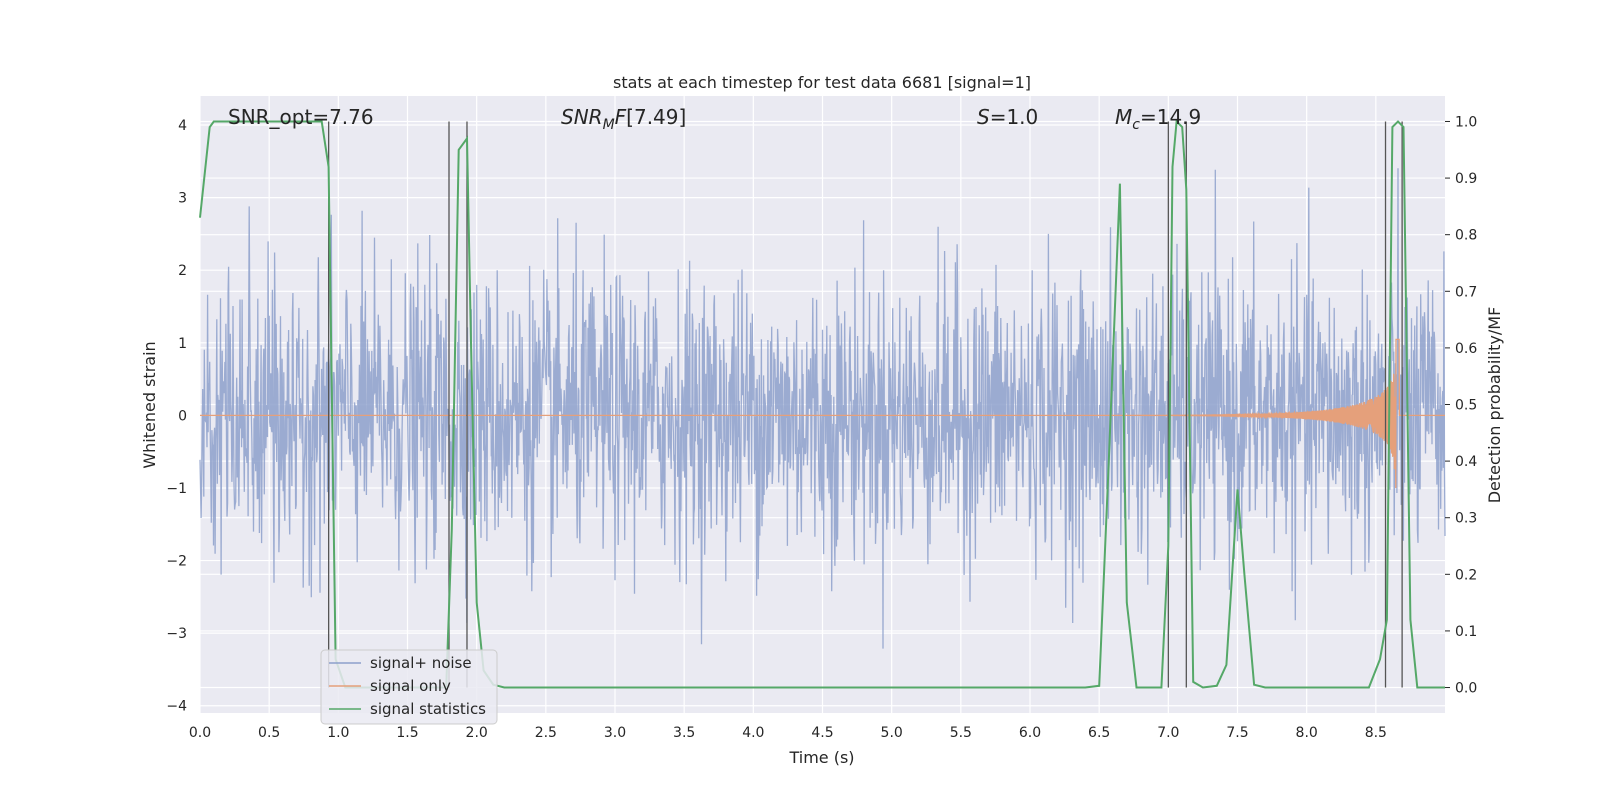 The image size is (1600, 800). Describe the element at coordinates (1170, 117) in the screenshot. I see `annotation-mc-value: =14.9` at that location.